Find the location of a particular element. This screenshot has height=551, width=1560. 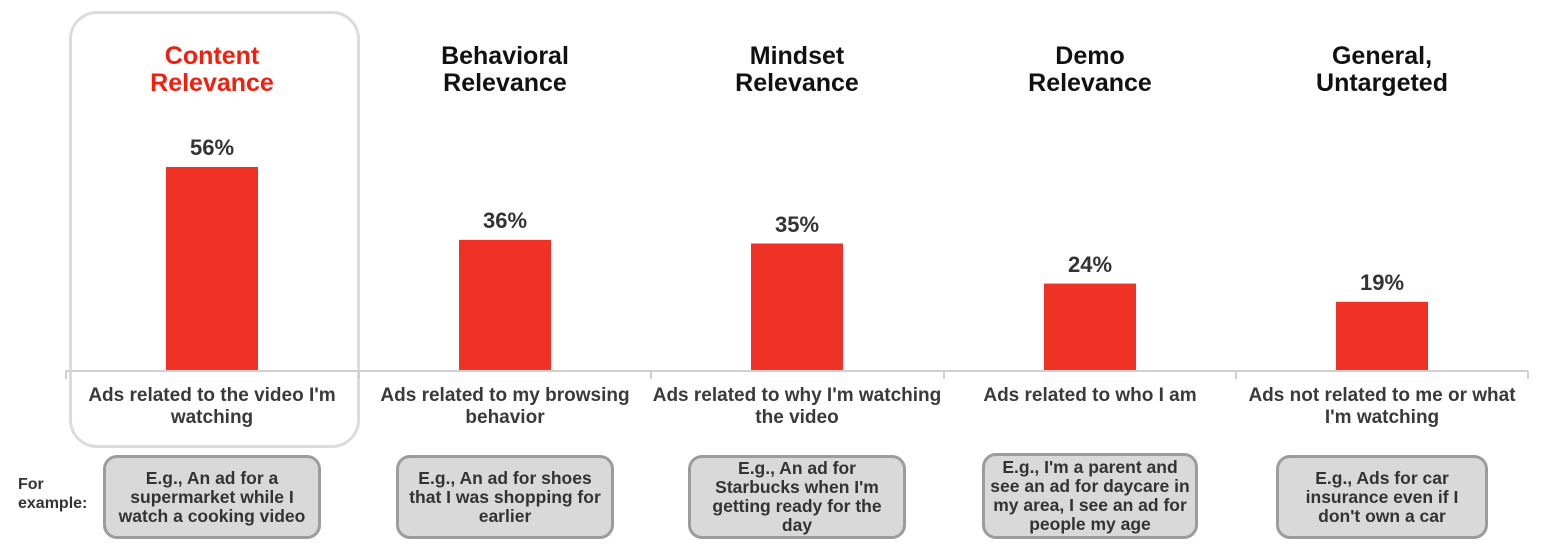

data-label: 36% is located at coordinates (505, 220).